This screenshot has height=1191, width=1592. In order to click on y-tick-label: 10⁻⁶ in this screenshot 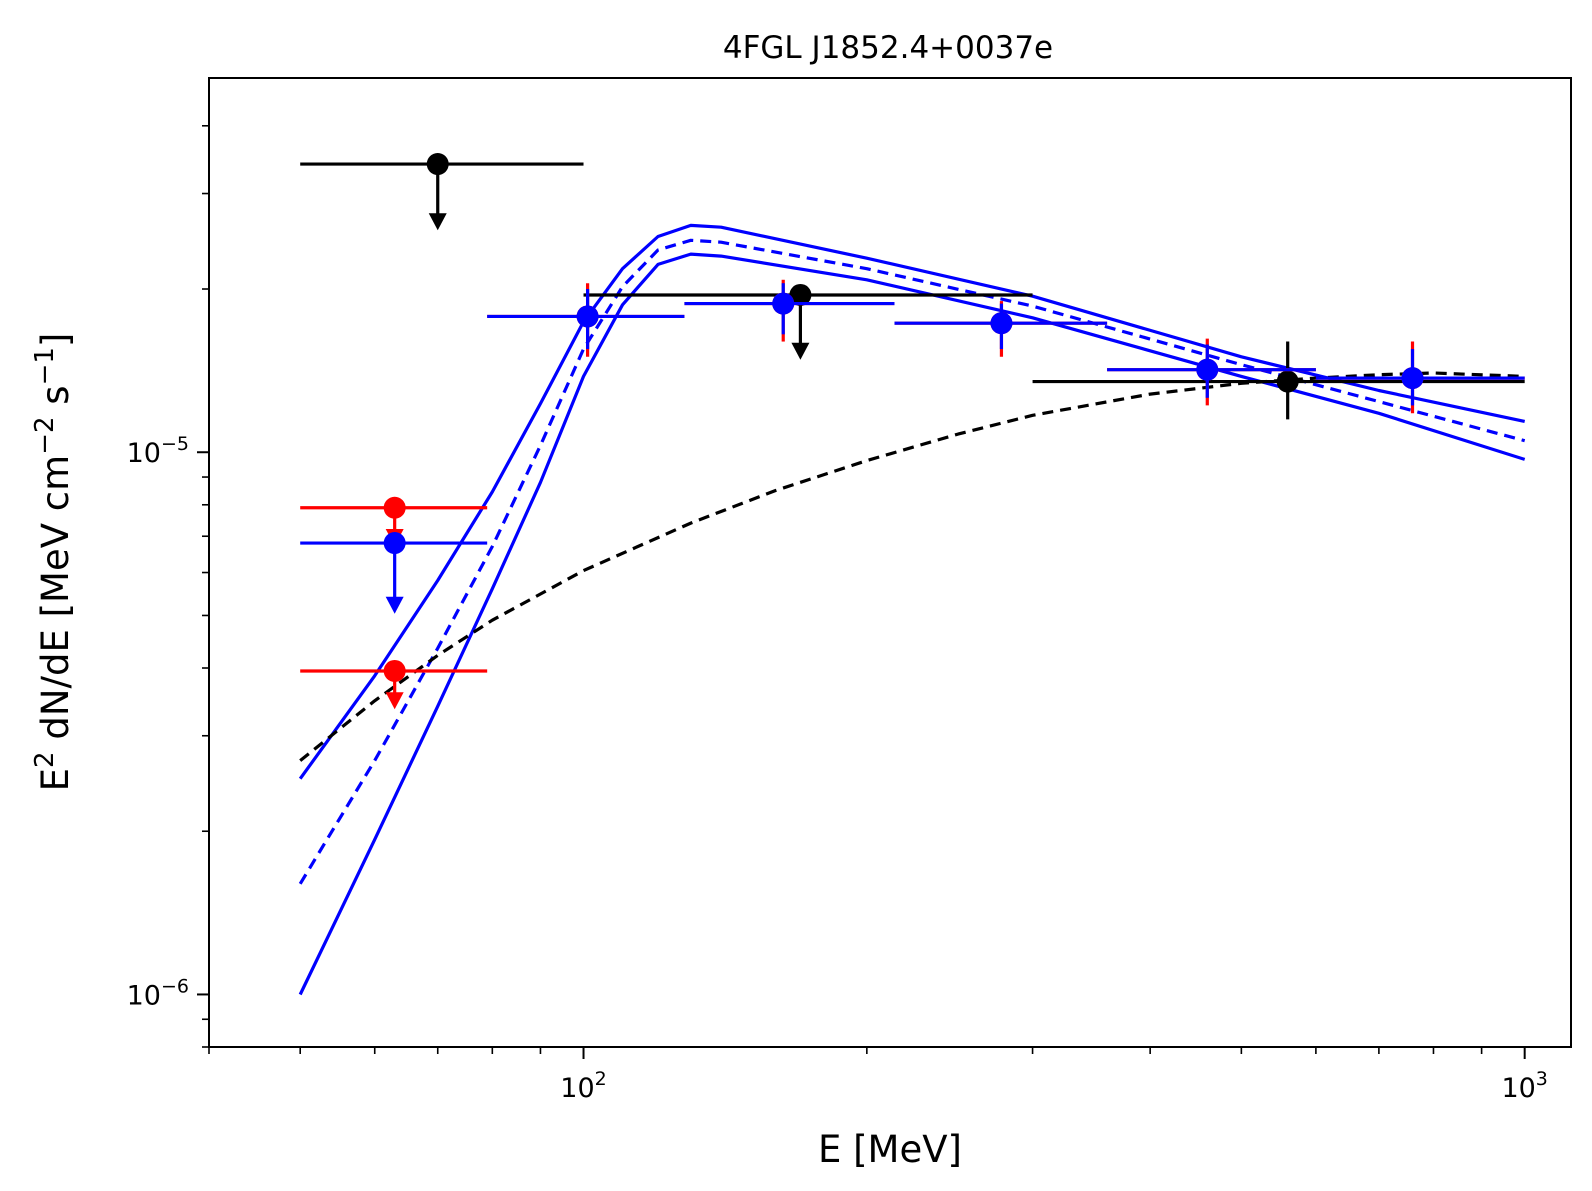, I will do `click(158, 993)`.